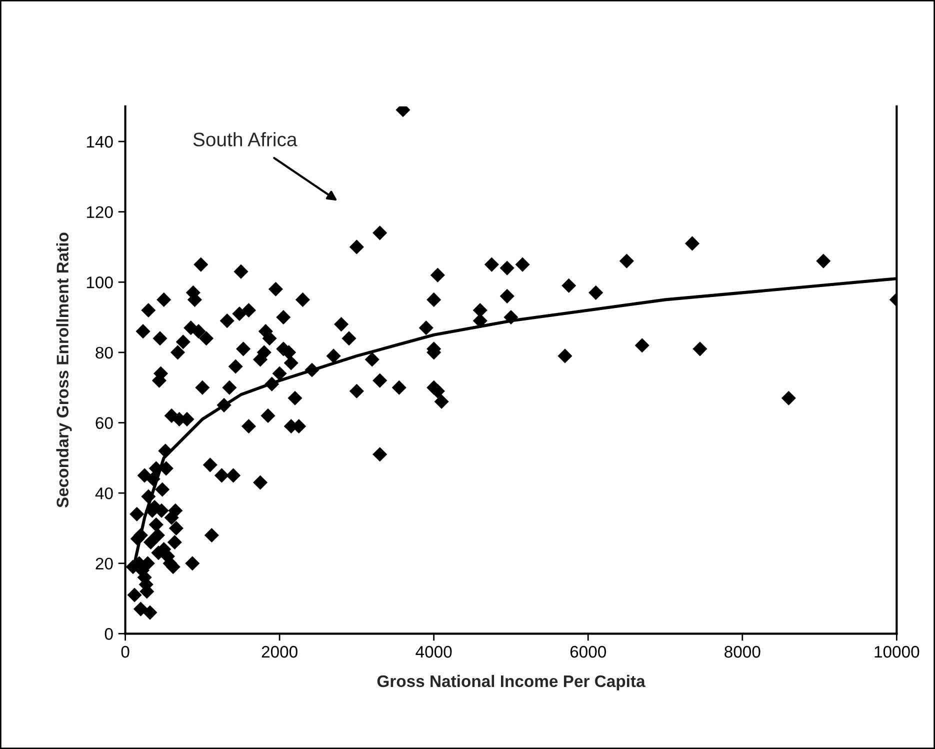 The image size is (935, 749). Describe the element at coordinates (511, 682) in the screenshot. I see `x-axis-title: Gross National Income Per Capita` at that location.